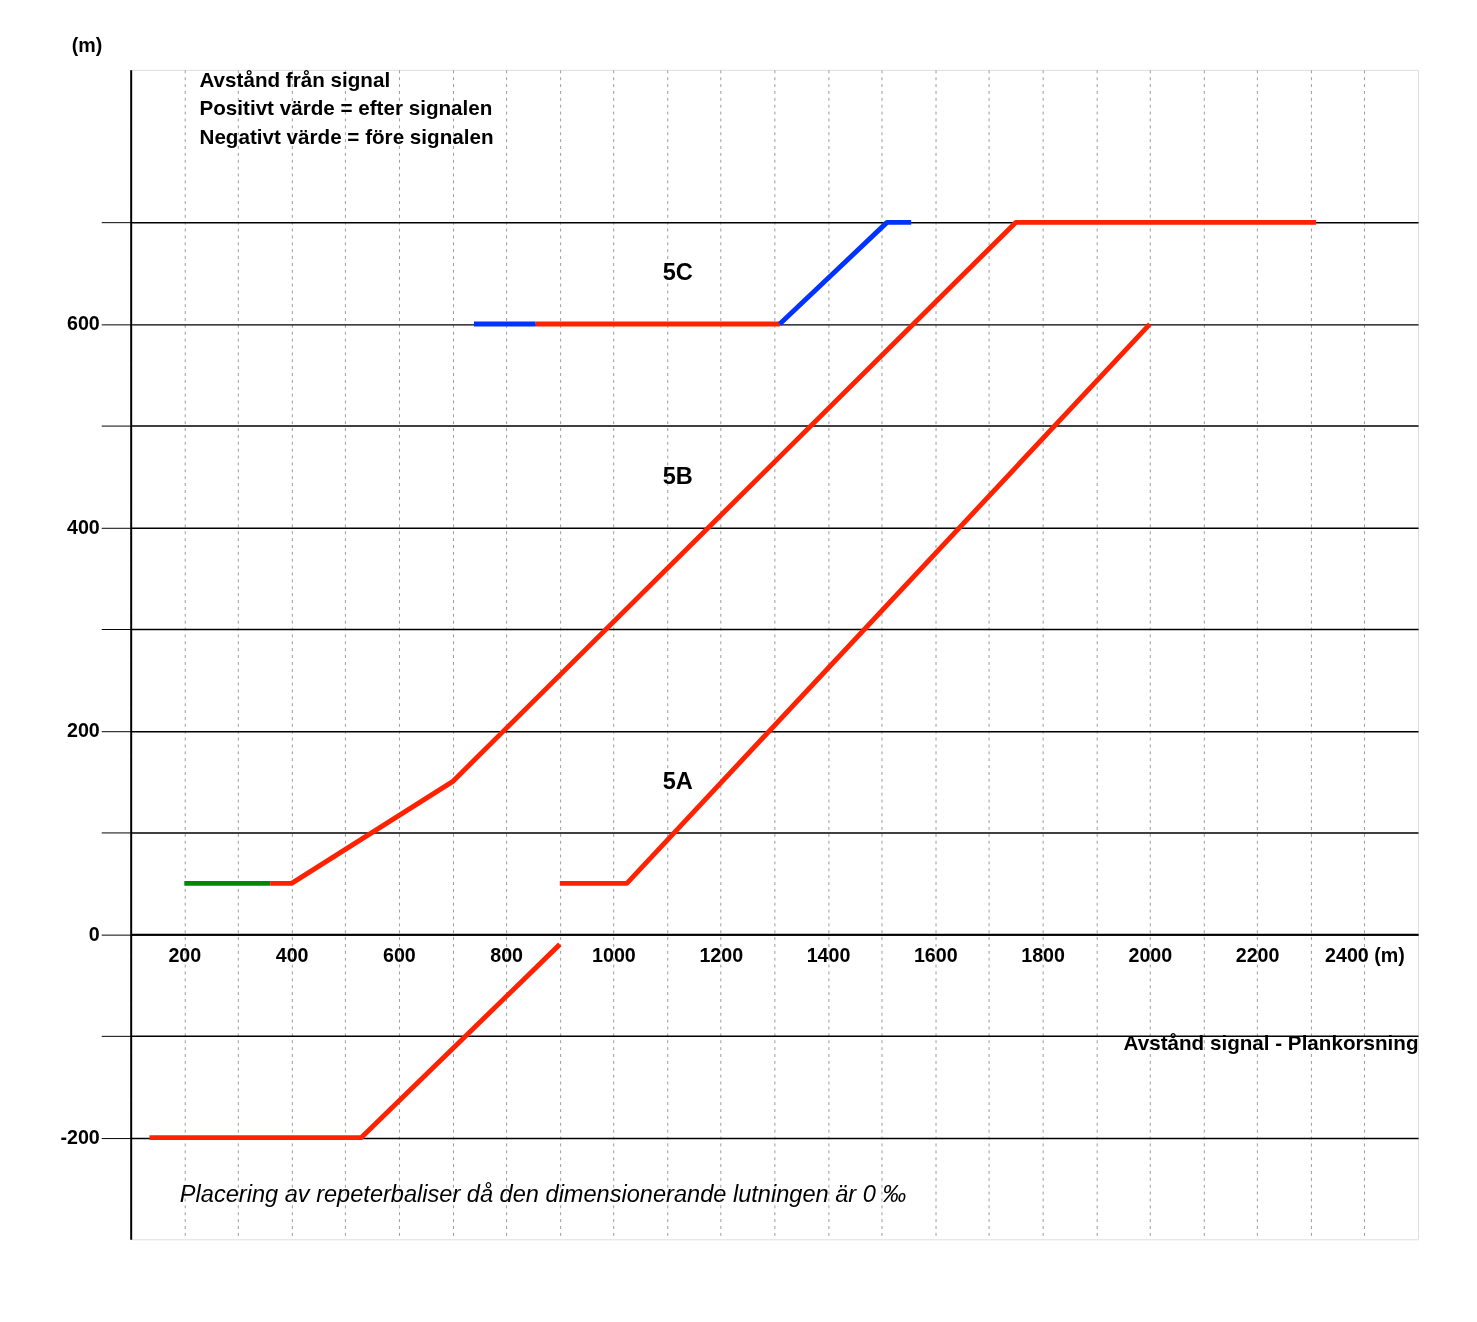 Image resolution: width=1477 pixels, height=1322 pixels. What do you see at coordinates (83, 730) in the screenshot?
I see `y-tick-label: 200` at bounding box center [83, 730].